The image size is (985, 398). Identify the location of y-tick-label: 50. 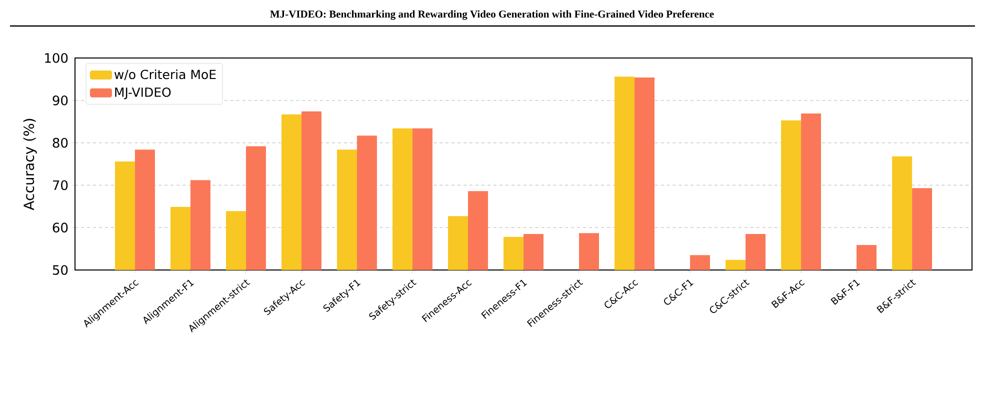
(60, 270).